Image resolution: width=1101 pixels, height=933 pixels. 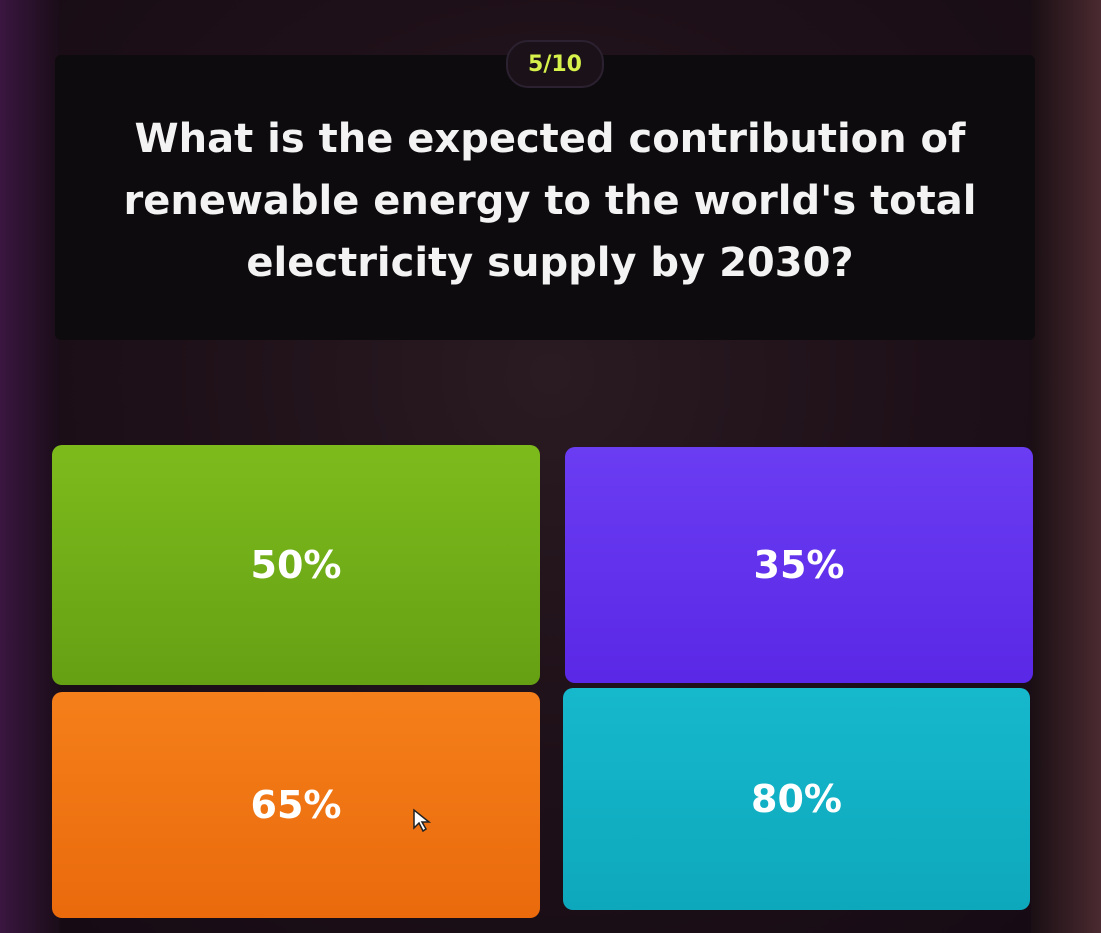 What do you see at coordinates (296, 805) in the screenshot?
I see `answer-option-3: 65%` at bounding box center [296, 805].